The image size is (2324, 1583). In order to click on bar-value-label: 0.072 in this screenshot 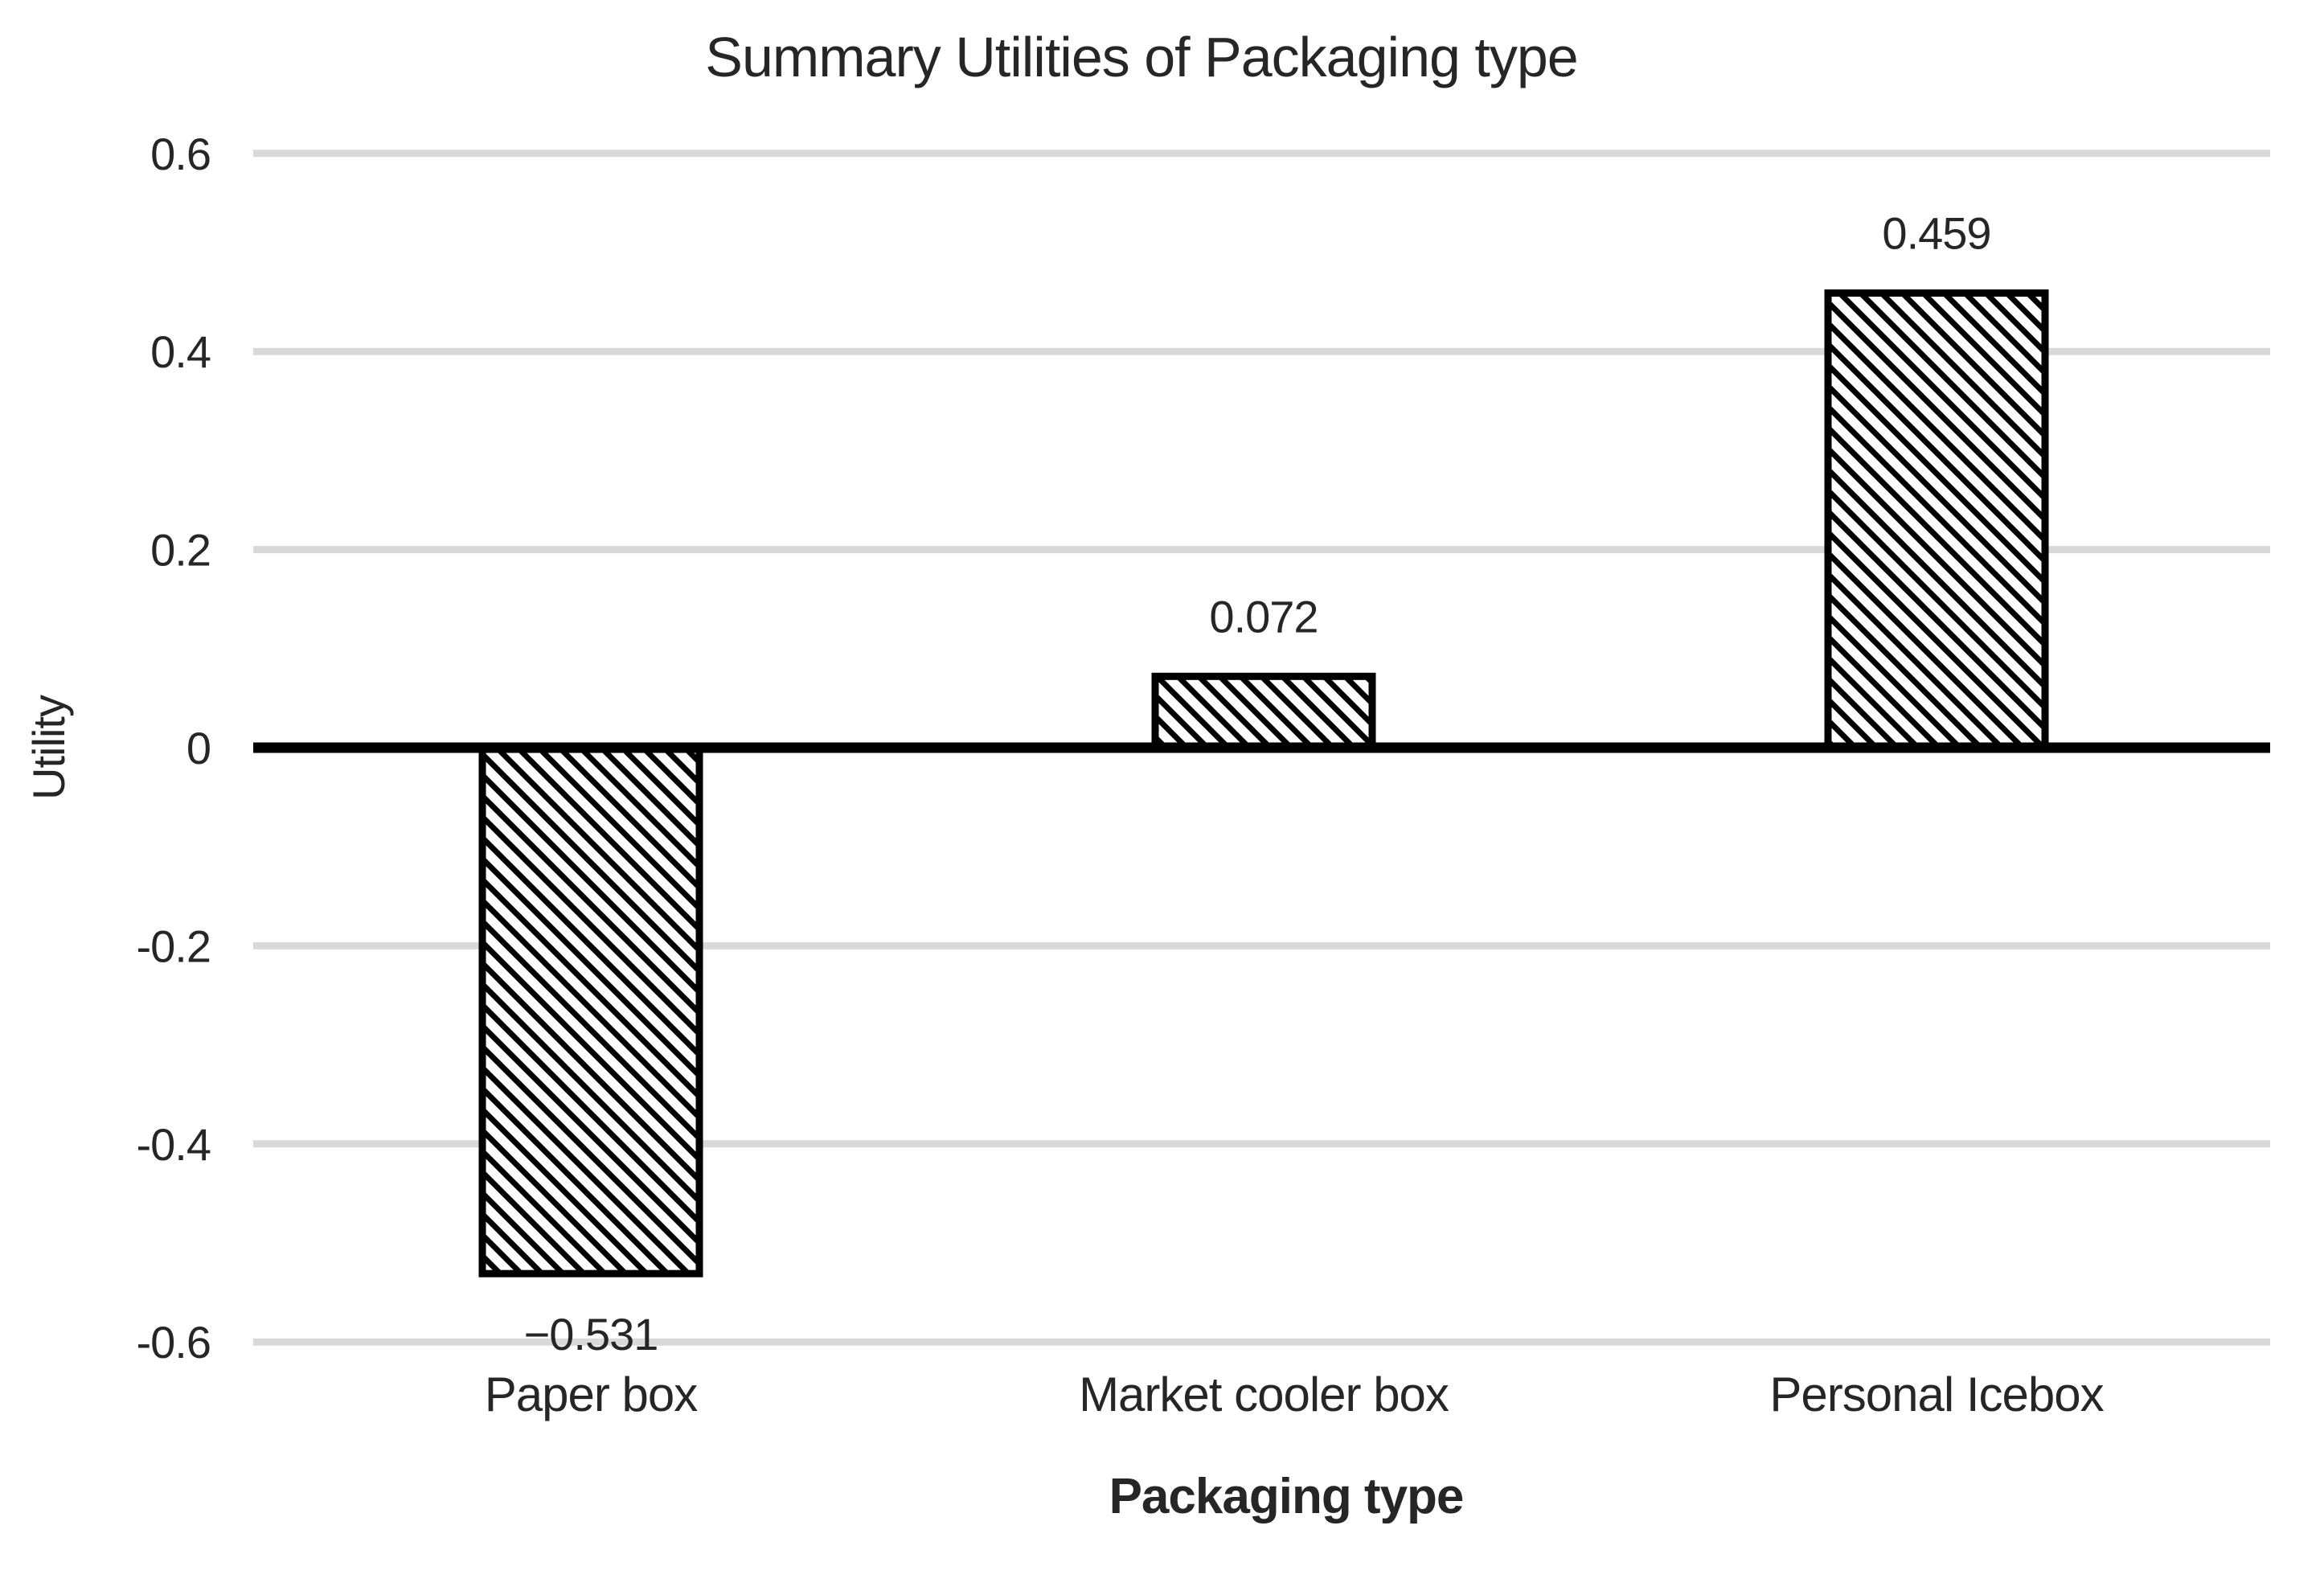, I will do `click(1263, 617)`.